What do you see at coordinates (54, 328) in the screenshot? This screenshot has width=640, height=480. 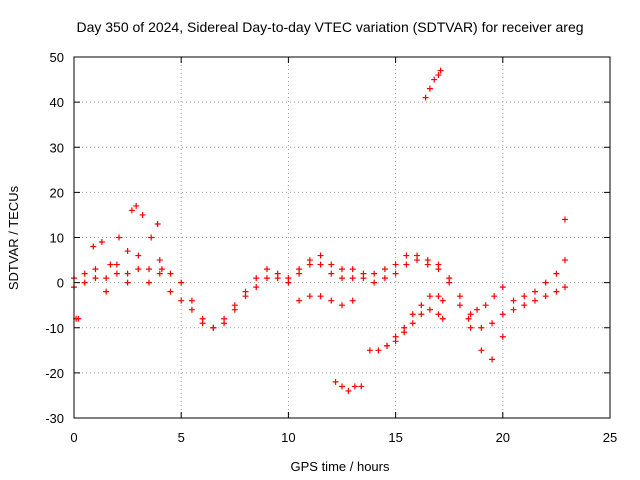 I see `y-tick-label: -10` at bounding box center [54, 328].